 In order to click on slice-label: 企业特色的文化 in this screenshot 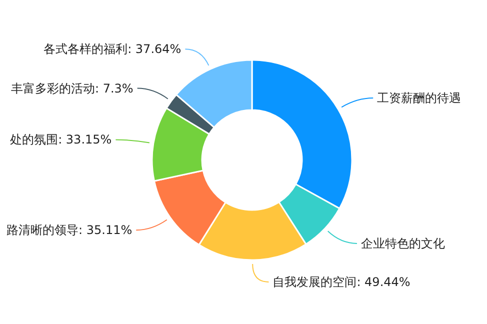, I will do `click(402, 243)`.